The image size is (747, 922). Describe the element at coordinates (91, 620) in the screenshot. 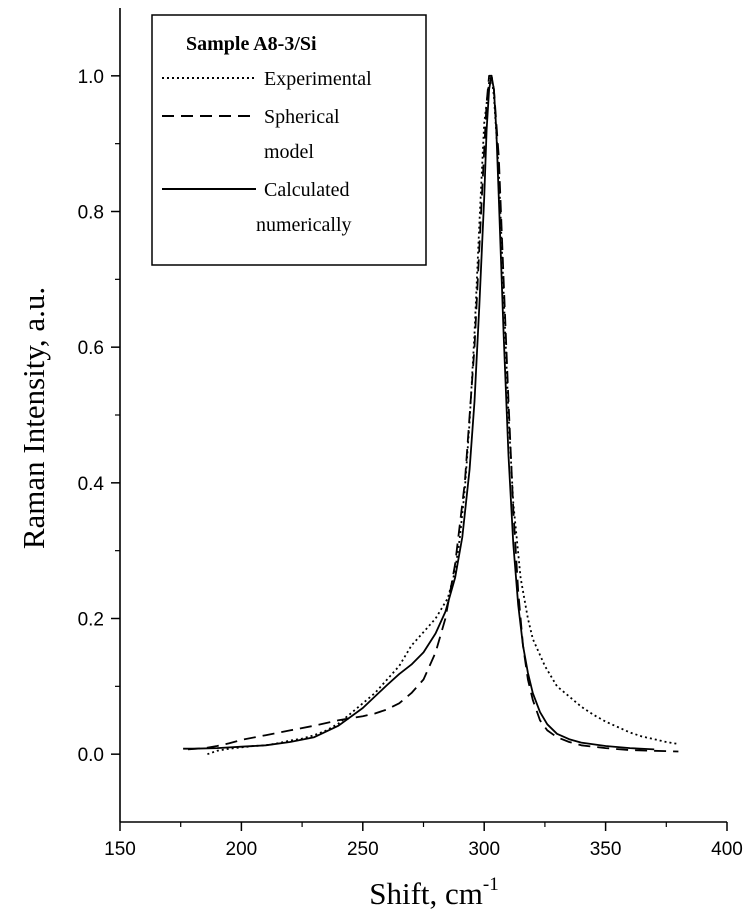

I see `y-tick-label: 0.2` at that location.